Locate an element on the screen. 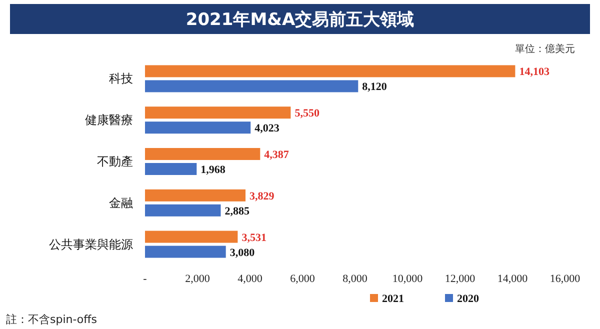 The height and width of the screenshot is (329, 600). data-label: 14,103 is located at coordinates (534, 72).